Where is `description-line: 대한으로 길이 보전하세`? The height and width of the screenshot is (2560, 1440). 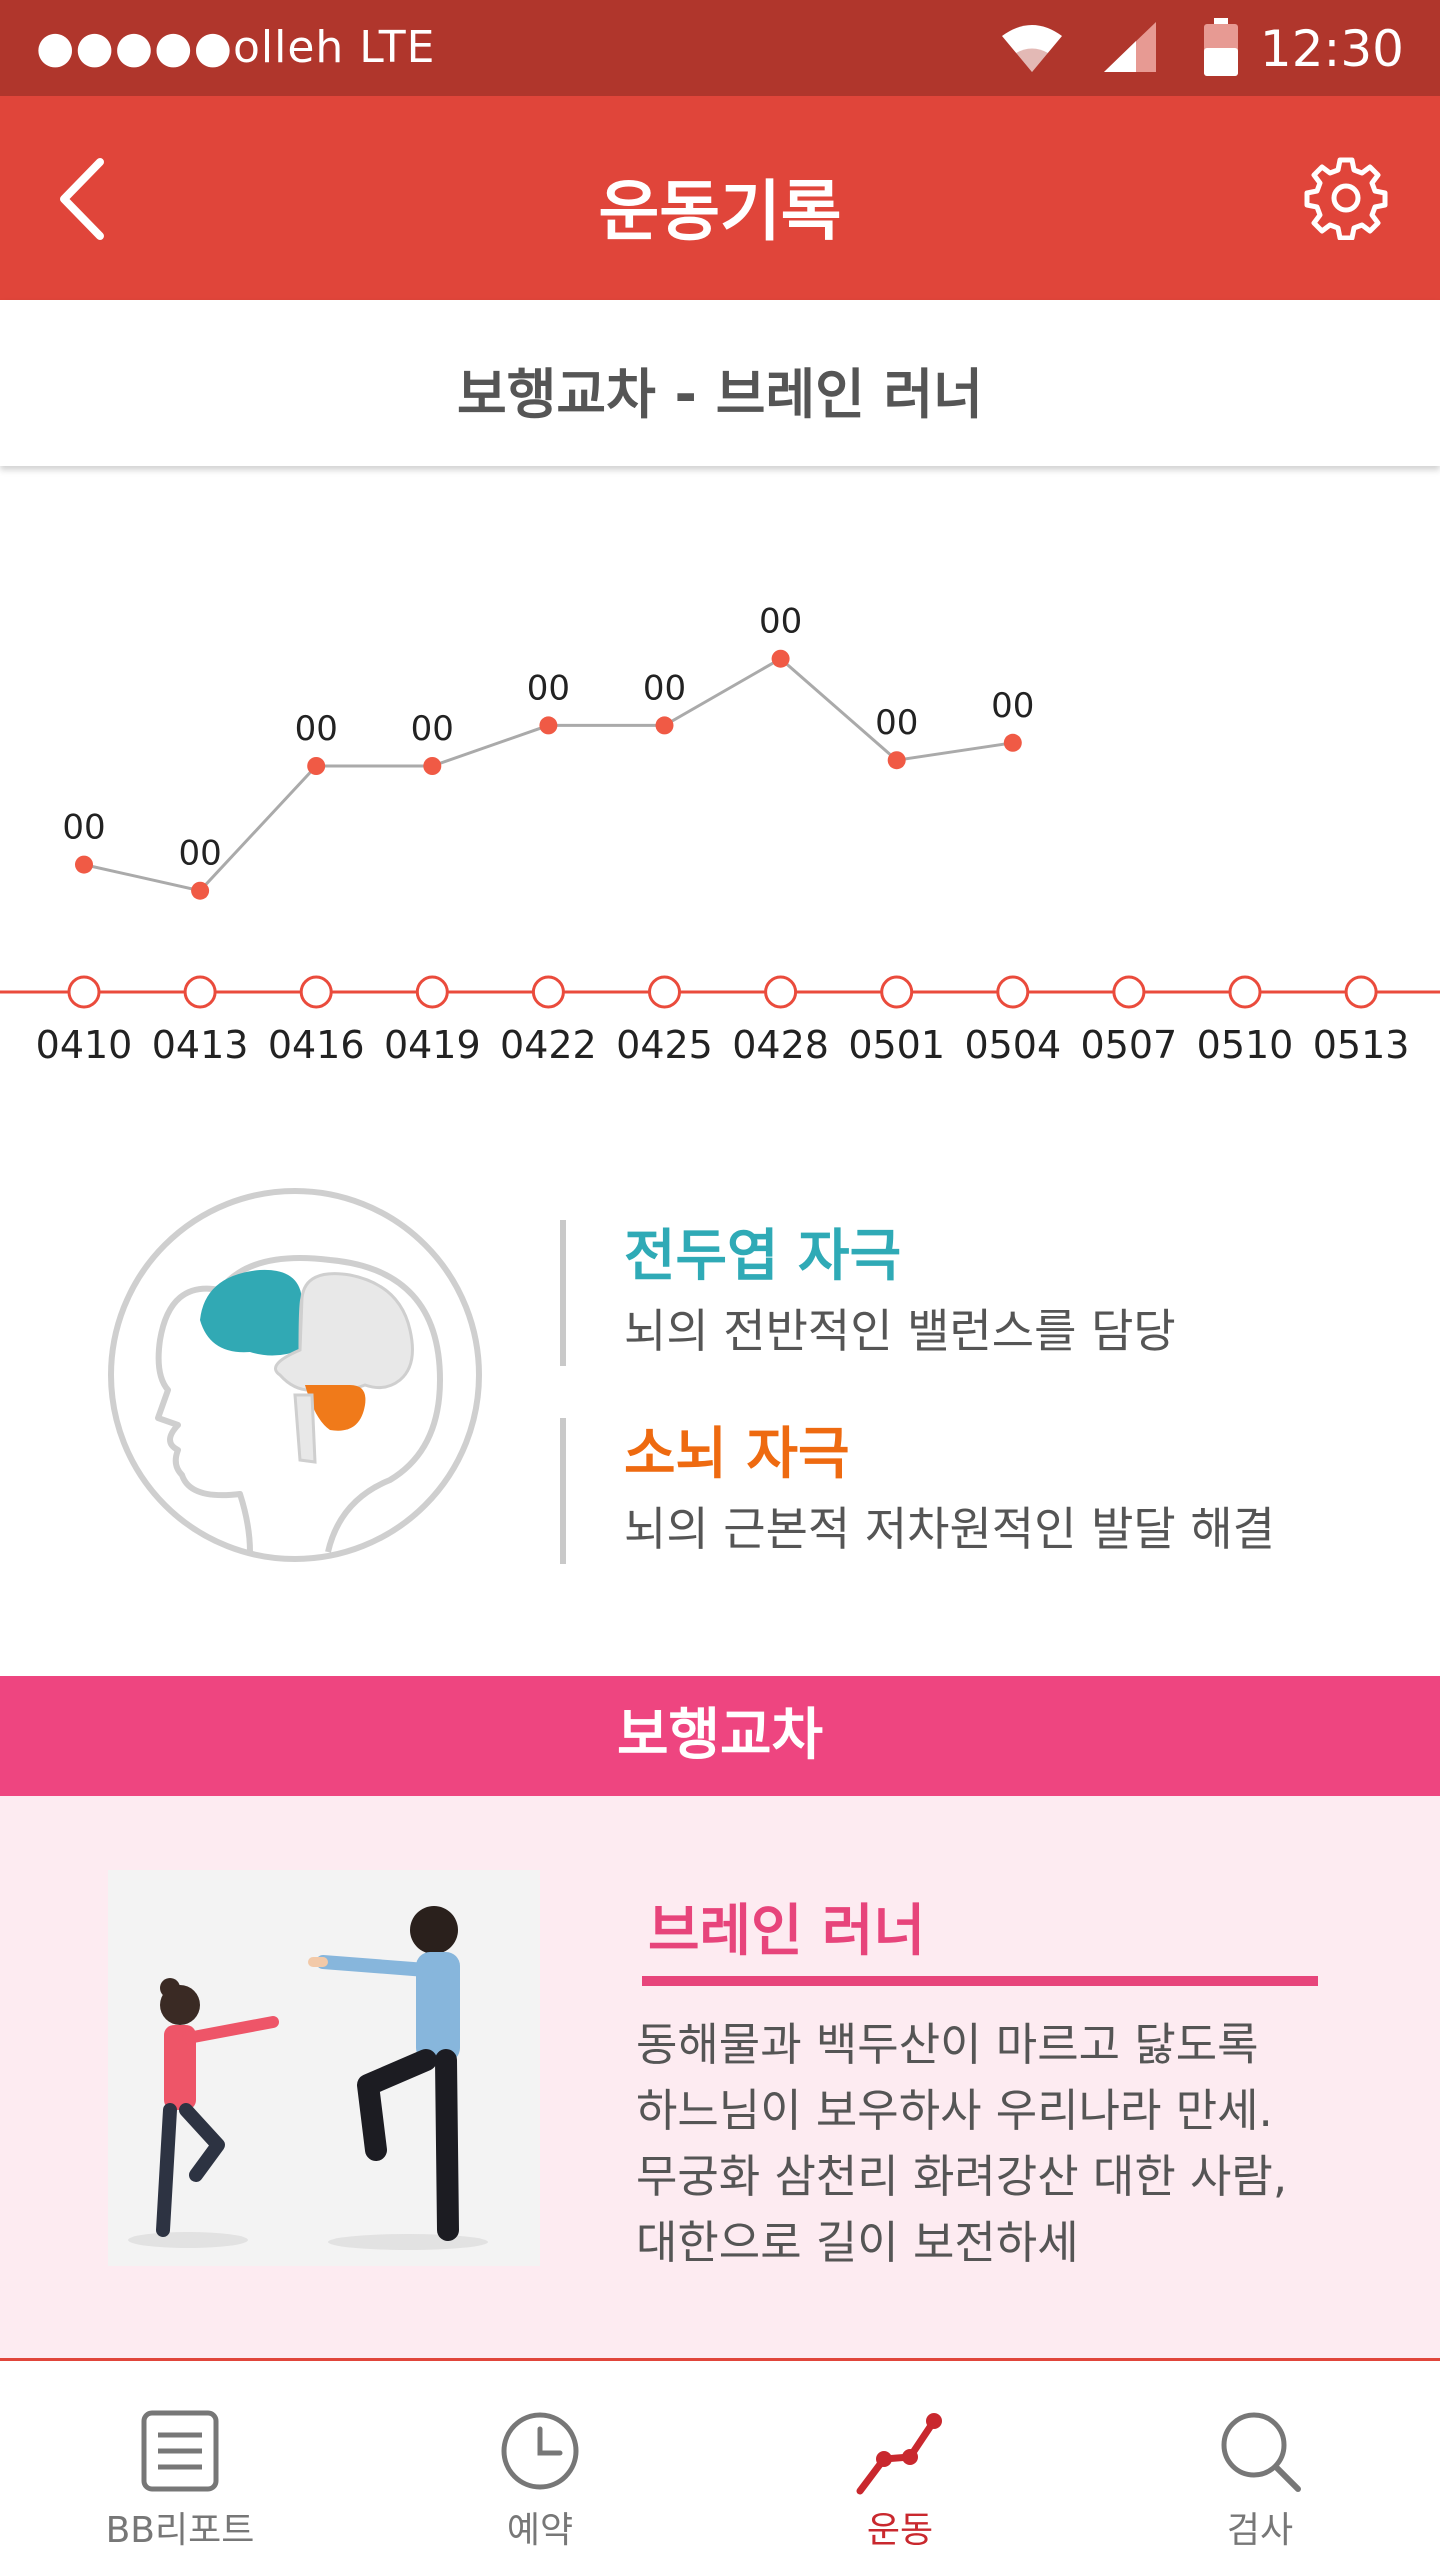
description-line: 대한으로 길이 보전하세 is located at coordinates (857, 2242).